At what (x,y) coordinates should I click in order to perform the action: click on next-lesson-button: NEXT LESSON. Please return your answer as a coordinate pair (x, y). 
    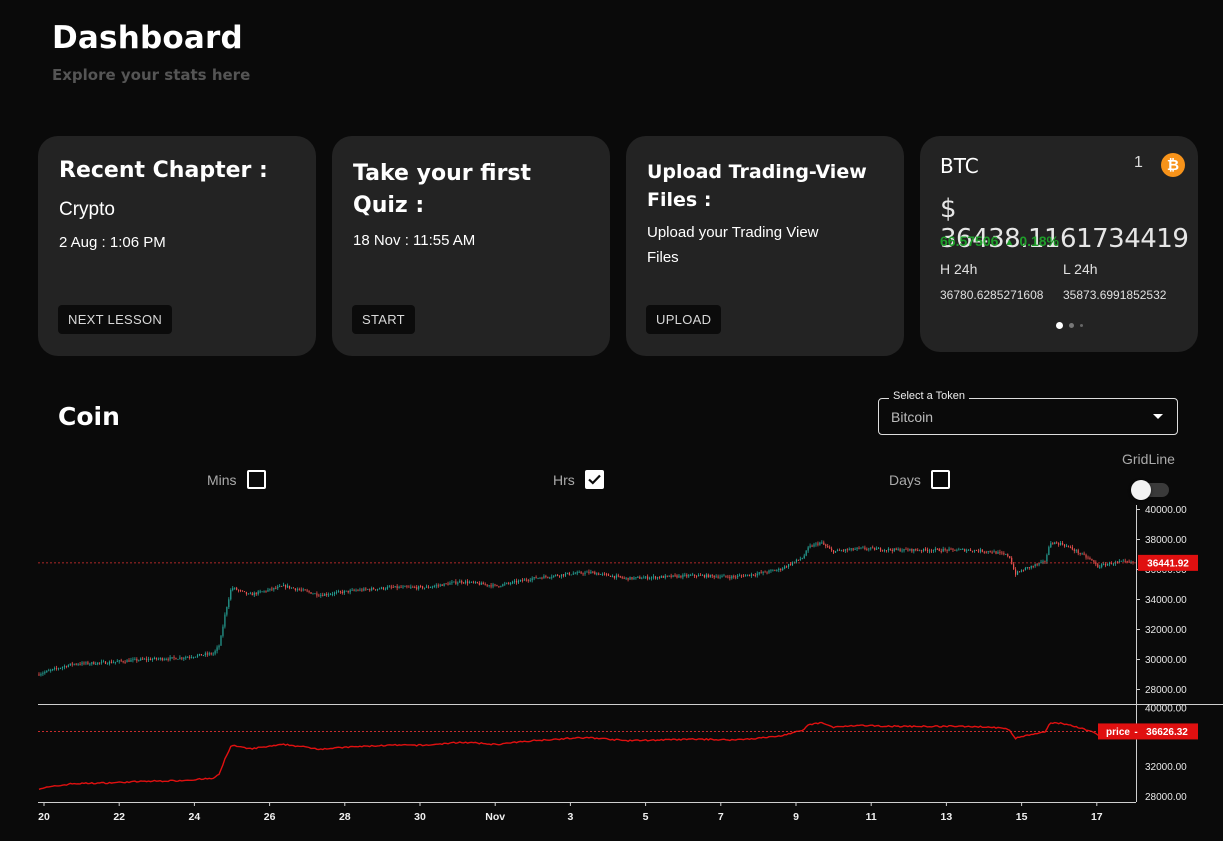
    Looking at the image, I should click on (115, 319).